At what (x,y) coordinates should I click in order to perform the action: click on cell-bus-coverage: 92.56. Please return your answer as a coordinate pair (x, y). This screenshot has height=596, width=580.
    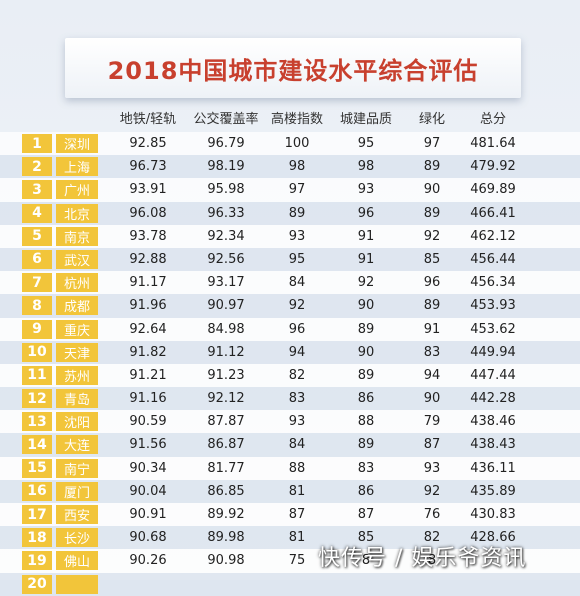
    Looking at the image, I should click on (226, 259).